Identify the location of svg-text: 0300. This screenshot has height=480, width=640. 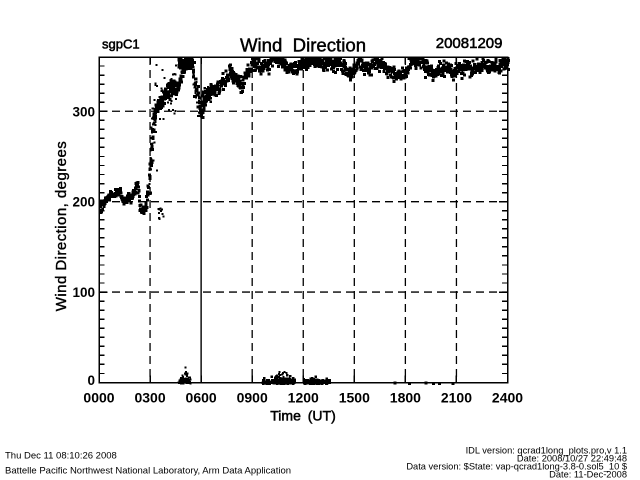
(149, 398).